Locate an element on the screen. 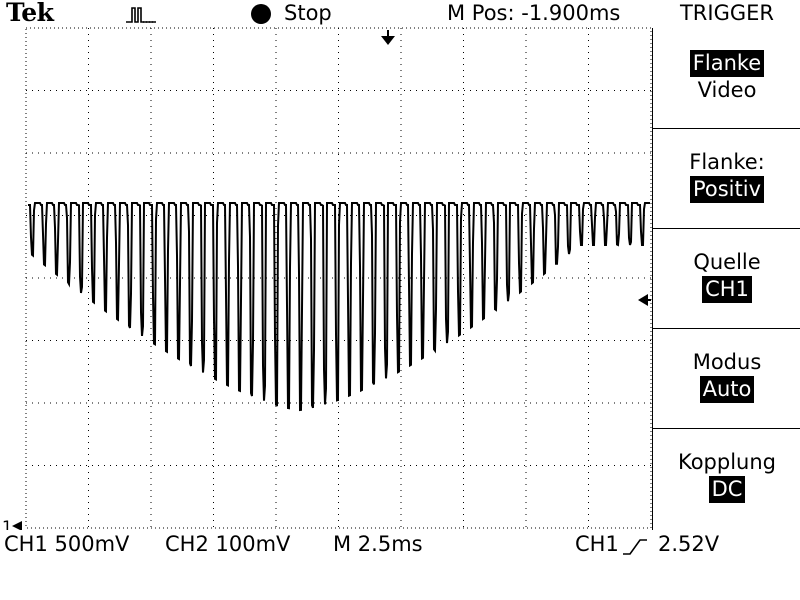  channel-ground-arrow-icon is located at coordinates (17, 525).